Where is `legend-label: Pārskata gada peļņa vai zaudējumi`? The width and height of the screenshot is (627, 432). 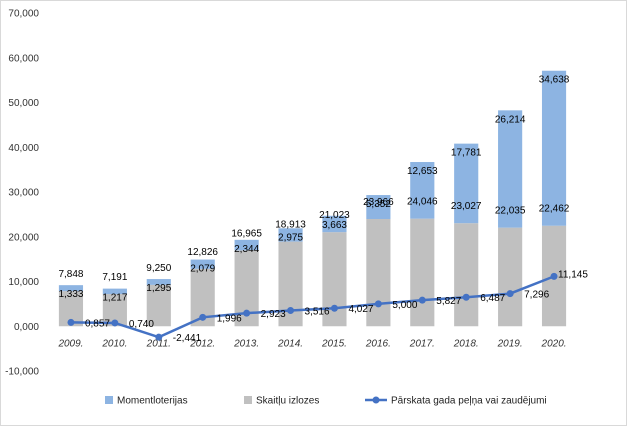
legend-label: Pārskata gada peļņa vai zaudējumi is located at coordinates (469, 401).